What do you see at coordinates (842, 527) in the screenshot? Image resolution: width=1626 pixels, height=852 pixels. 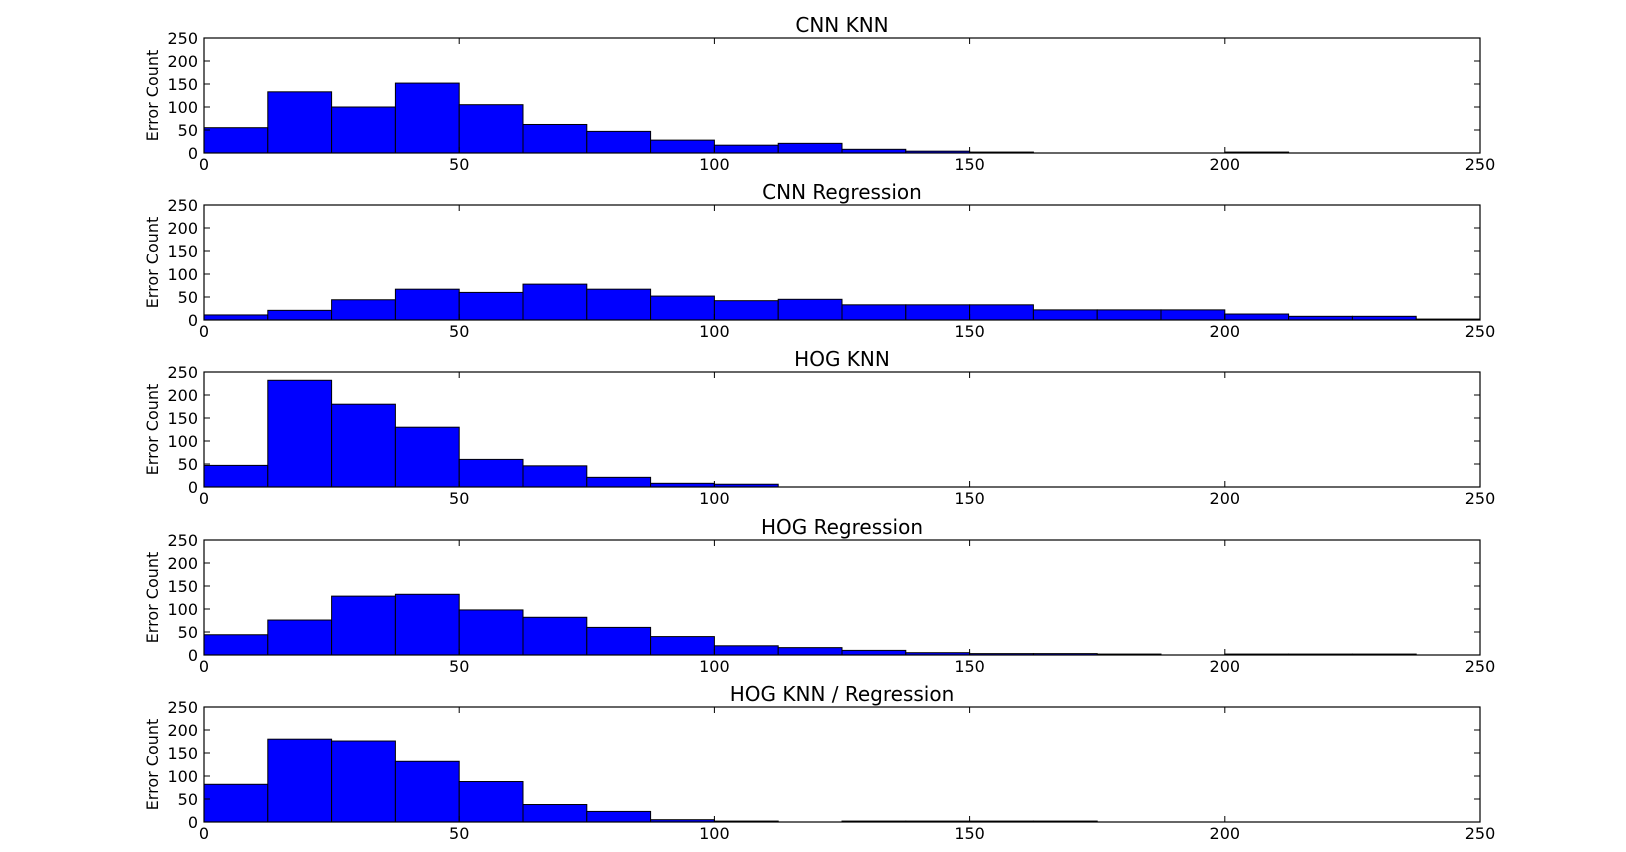 I see `subplot-title: HOG Regression` at bounding box center [842, 527].